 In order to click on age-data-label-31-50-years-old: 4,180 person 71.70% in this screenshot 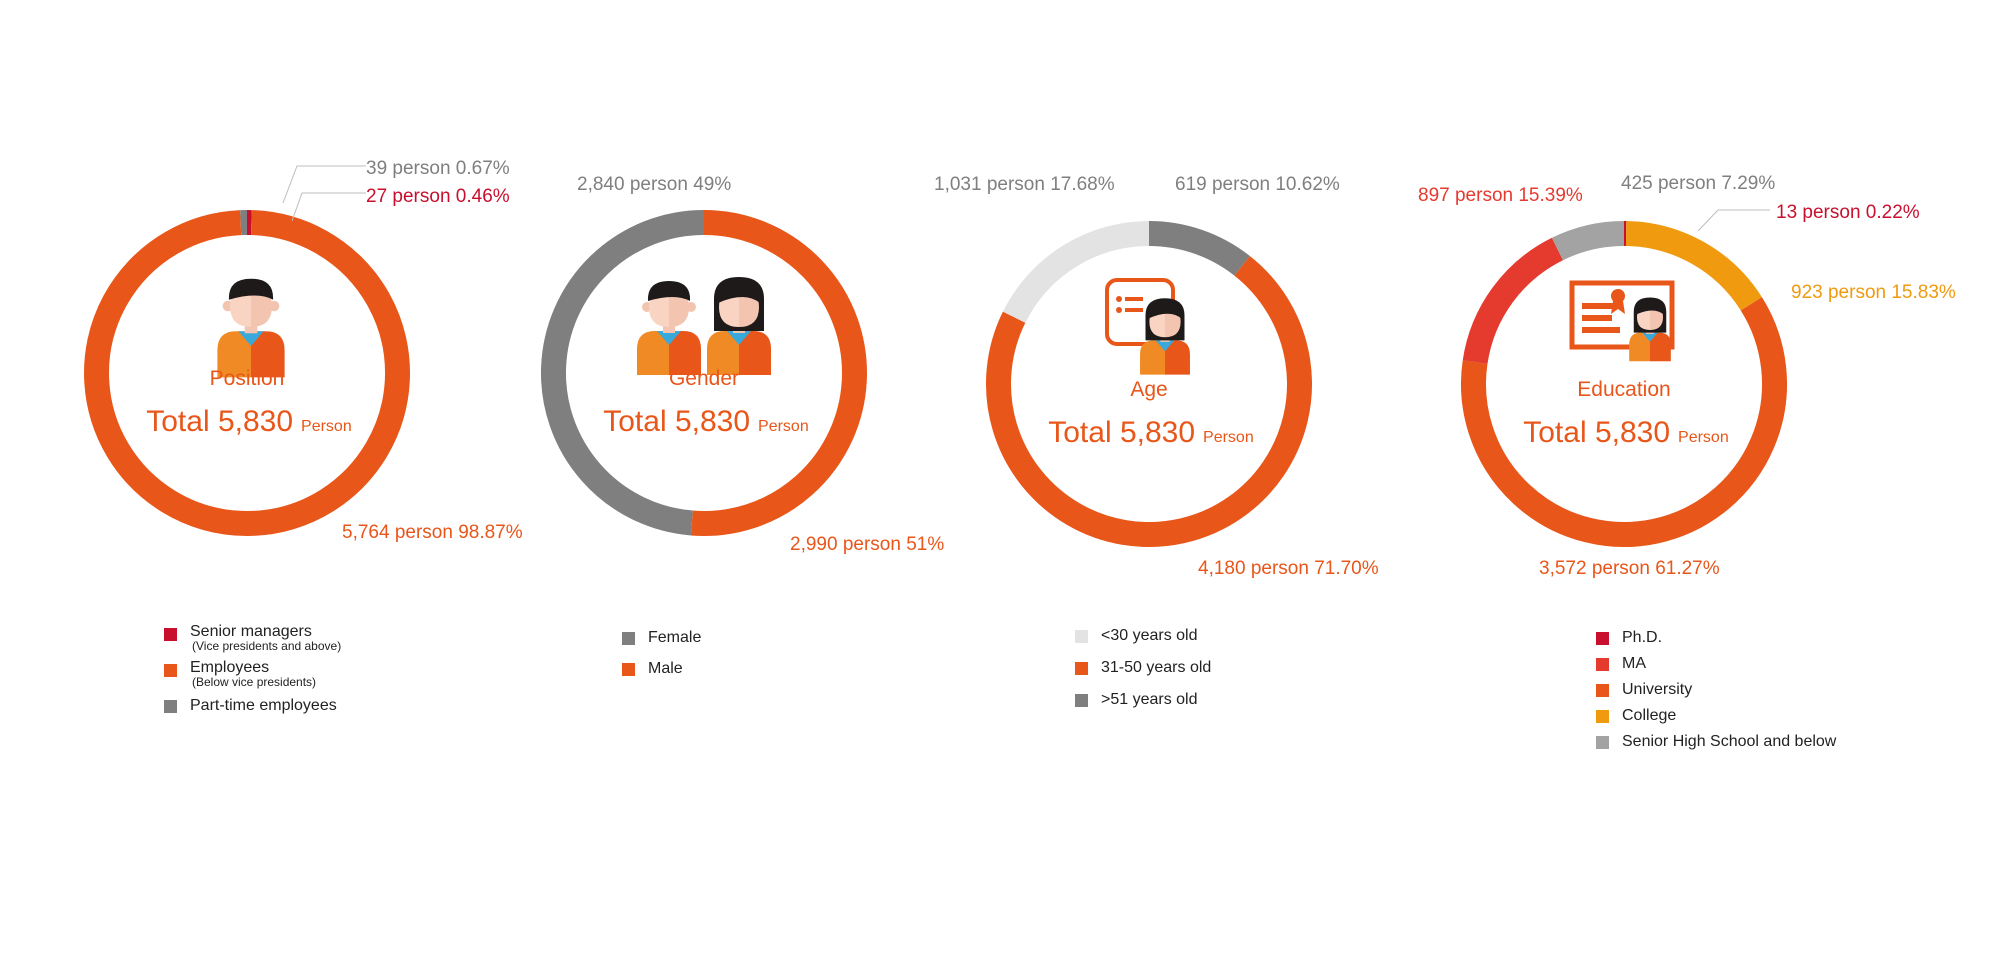, I will do `click(1288, 568)`.